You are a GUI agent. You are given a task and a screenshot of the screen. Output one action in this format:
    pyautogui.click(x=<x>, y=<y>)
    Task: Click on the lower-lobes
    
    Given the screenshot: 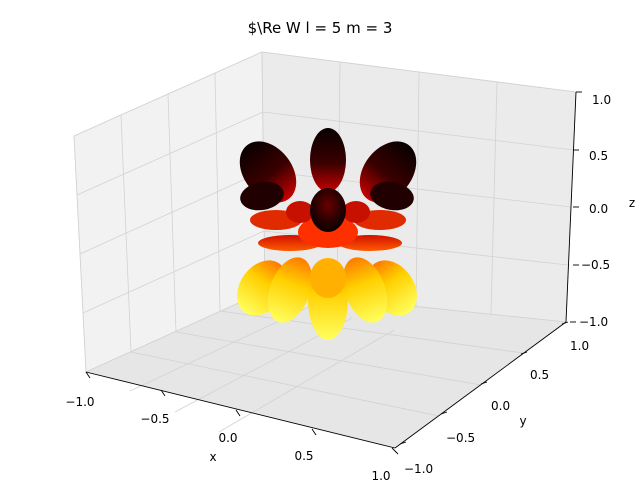 What is the action you would take?
    pyautogui.click(x=327, y=298)
    